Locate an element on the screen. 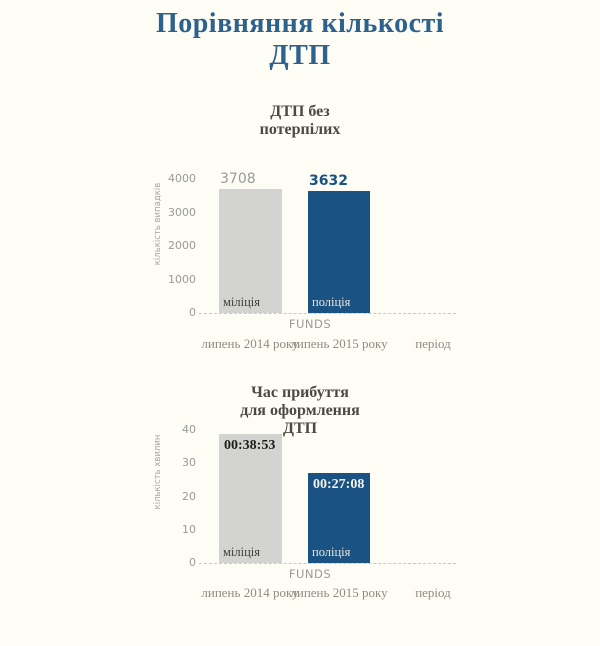  y-tick-label: 30 is located at coordinates (189, 463).